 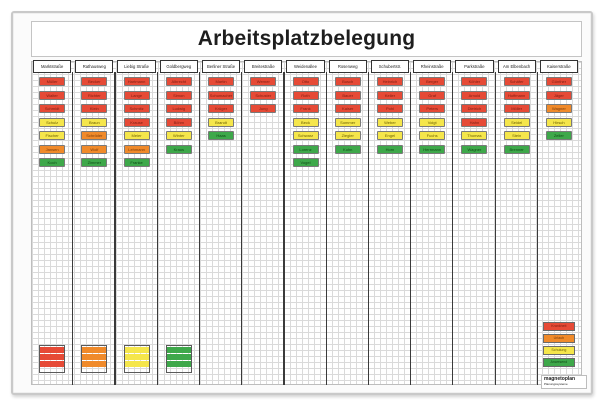 What do you see at coordinates (221, 108) in the screenshot?
I see `slot-card: Krüger` at bounding box center [221, 108].